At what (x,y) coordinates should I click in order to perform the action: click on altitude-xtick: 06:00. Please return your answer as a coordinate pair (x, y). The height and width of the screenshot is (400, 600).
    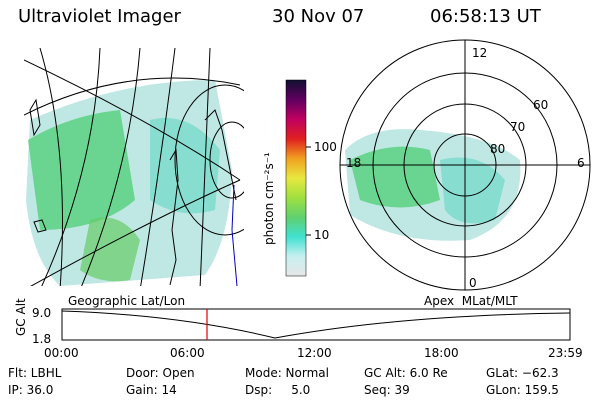
    Looking at the image, I should click on (187, 353).